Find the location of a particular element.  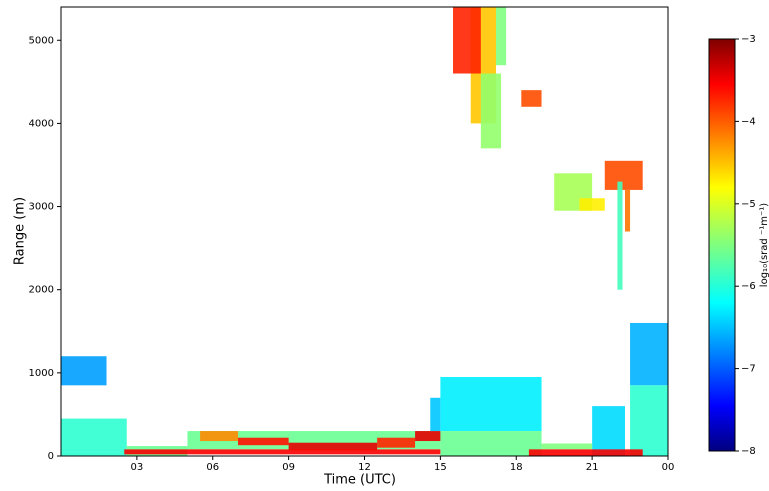

x-tick-label: 00 is located at coordinates (668, 467).